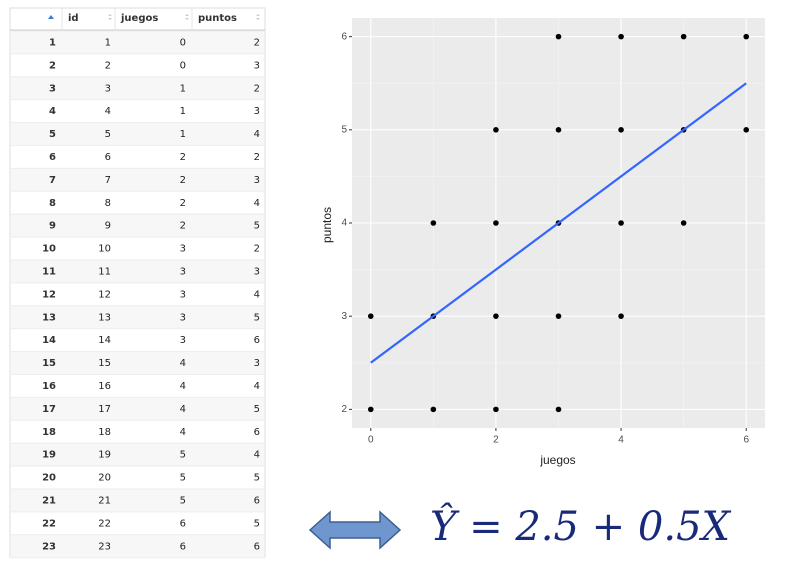 Image resolution: width=789 pixels, height=577 pixels. Describe the element at coordinates (104, 340) in the screenshot. I see `cell: 14` at that location.